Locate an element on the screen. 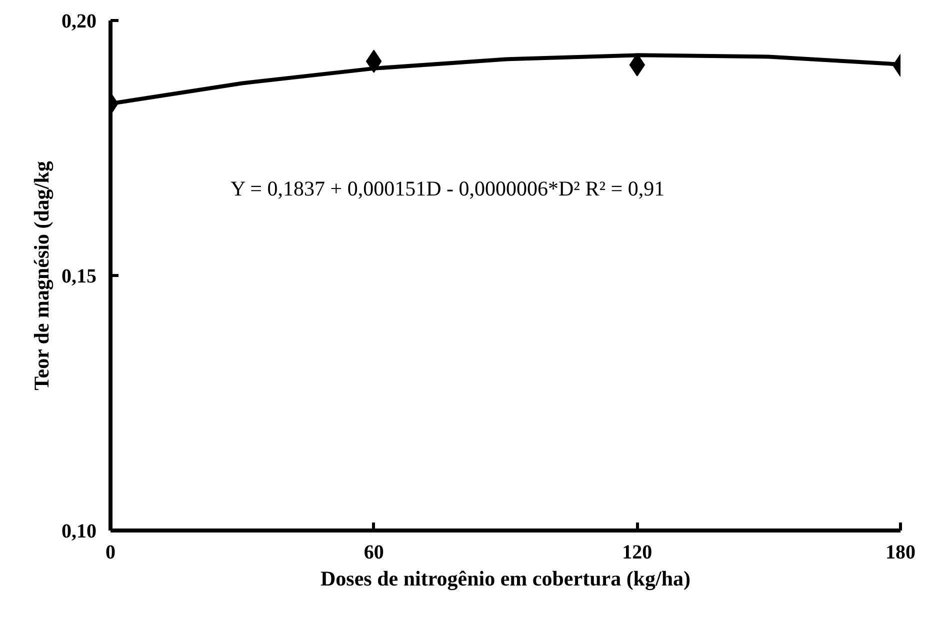 The height and width of the screenshot is (629, 937). x-axis-title: Doses de nitrogênio em cobertura (kg/ha) is located at coordinates (505, 578).